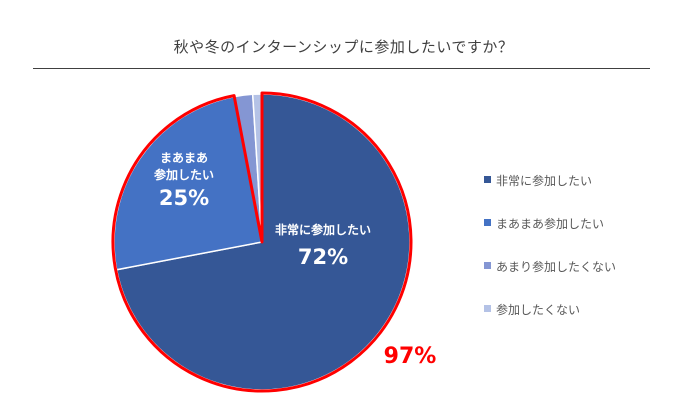  I want to click on legend-item: 非常に参加したい, so click(550, 193).